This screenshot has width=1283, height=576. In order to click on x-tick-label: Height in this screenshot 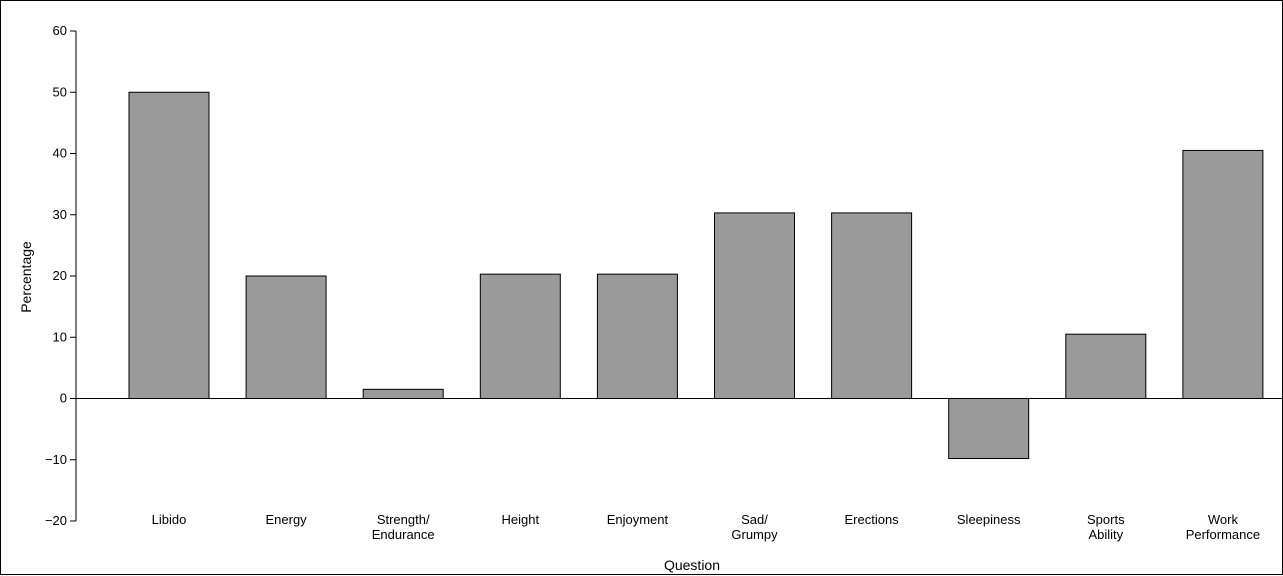, I will do `click(521, 519)`.